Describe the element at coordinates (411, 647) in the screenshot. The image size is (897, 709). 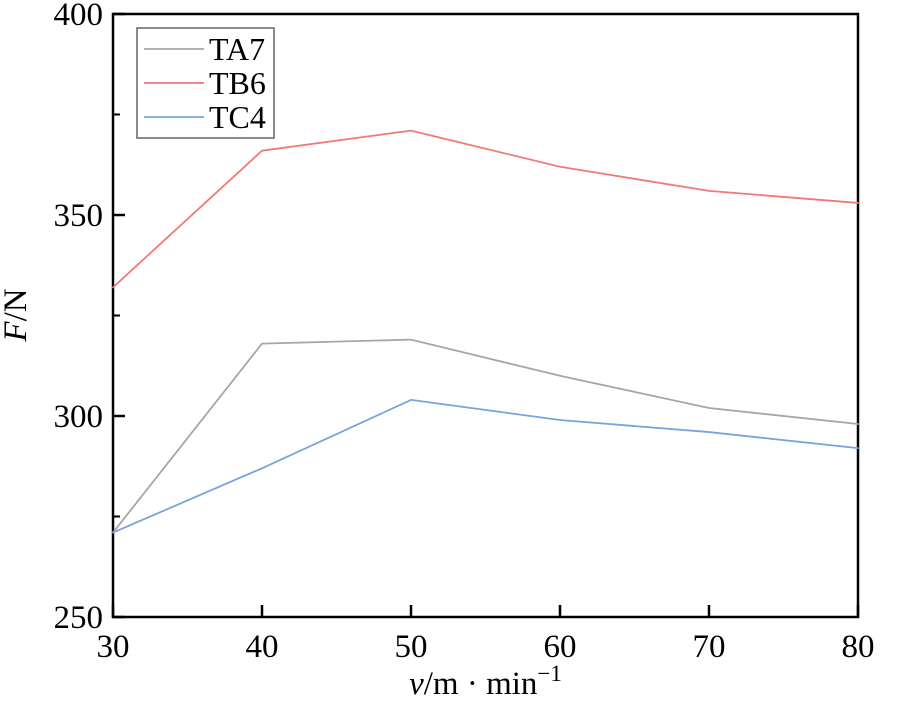
I see `x-tick-label: 50` at that location.